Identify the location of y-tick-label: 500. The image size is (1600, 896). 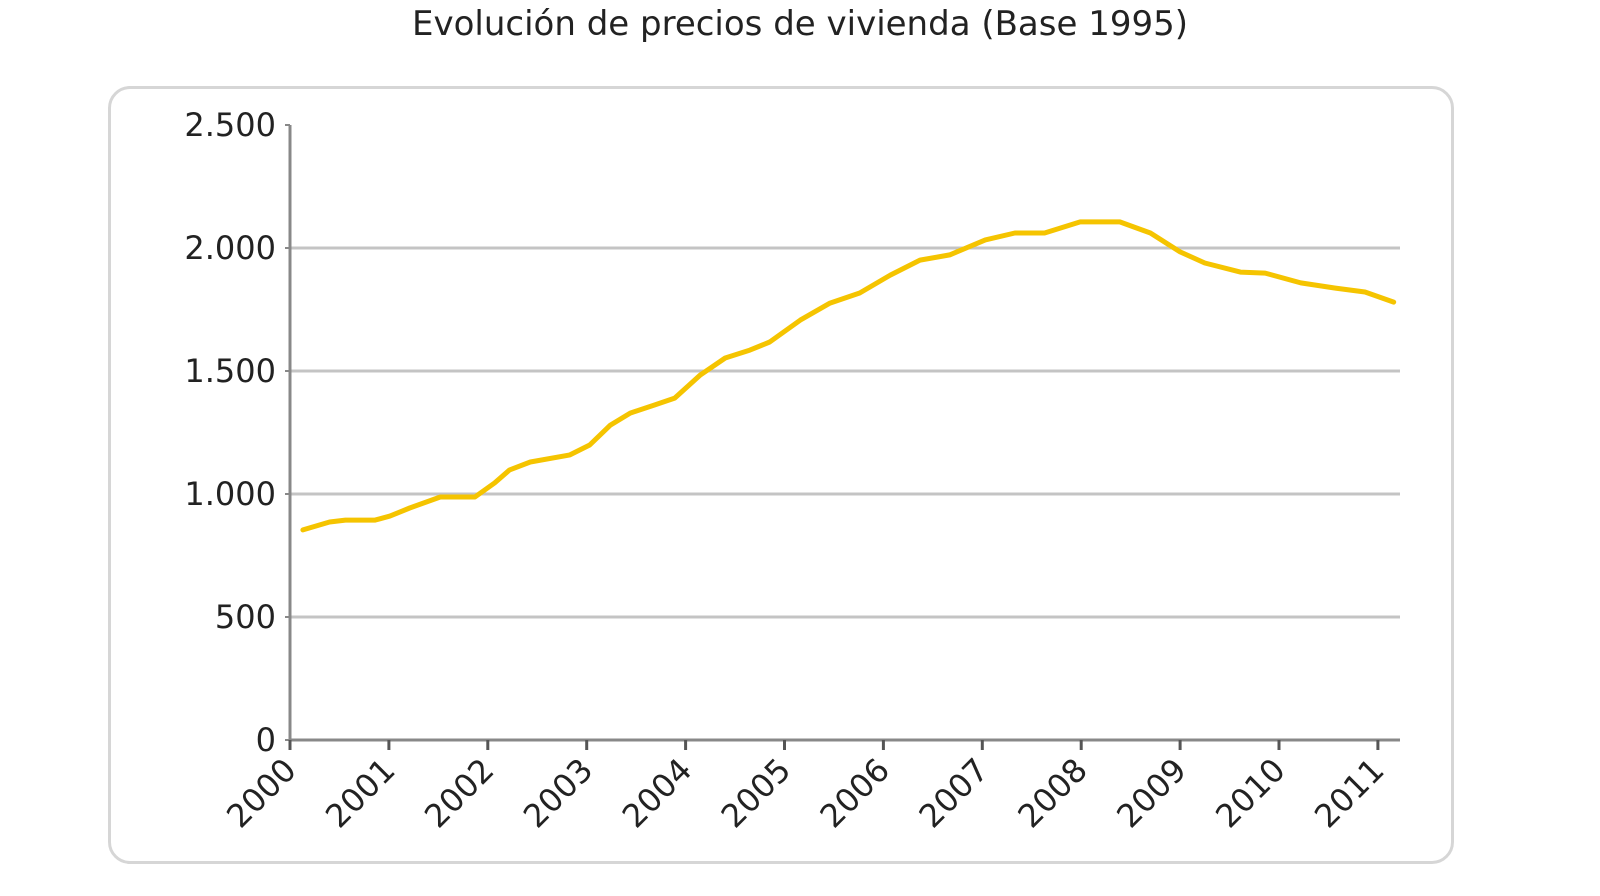
(245, 617).